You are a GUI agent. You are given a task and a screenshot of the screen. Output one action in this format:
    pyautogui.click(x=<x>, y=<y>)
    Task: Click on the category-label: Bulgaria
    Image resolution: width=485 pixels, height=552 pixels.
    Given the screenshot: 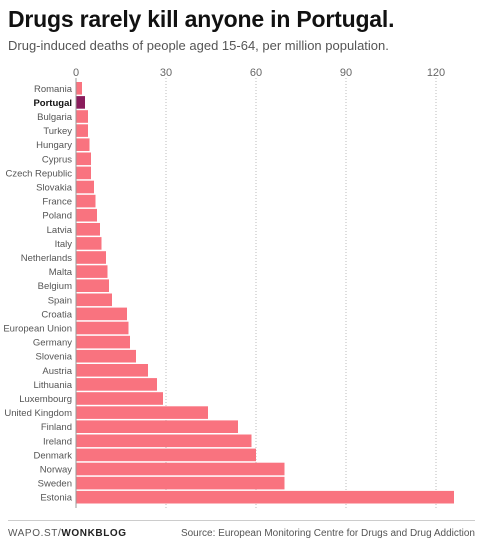 What is the action you would take?
    pyautogui.click(x=55, y=117)
    